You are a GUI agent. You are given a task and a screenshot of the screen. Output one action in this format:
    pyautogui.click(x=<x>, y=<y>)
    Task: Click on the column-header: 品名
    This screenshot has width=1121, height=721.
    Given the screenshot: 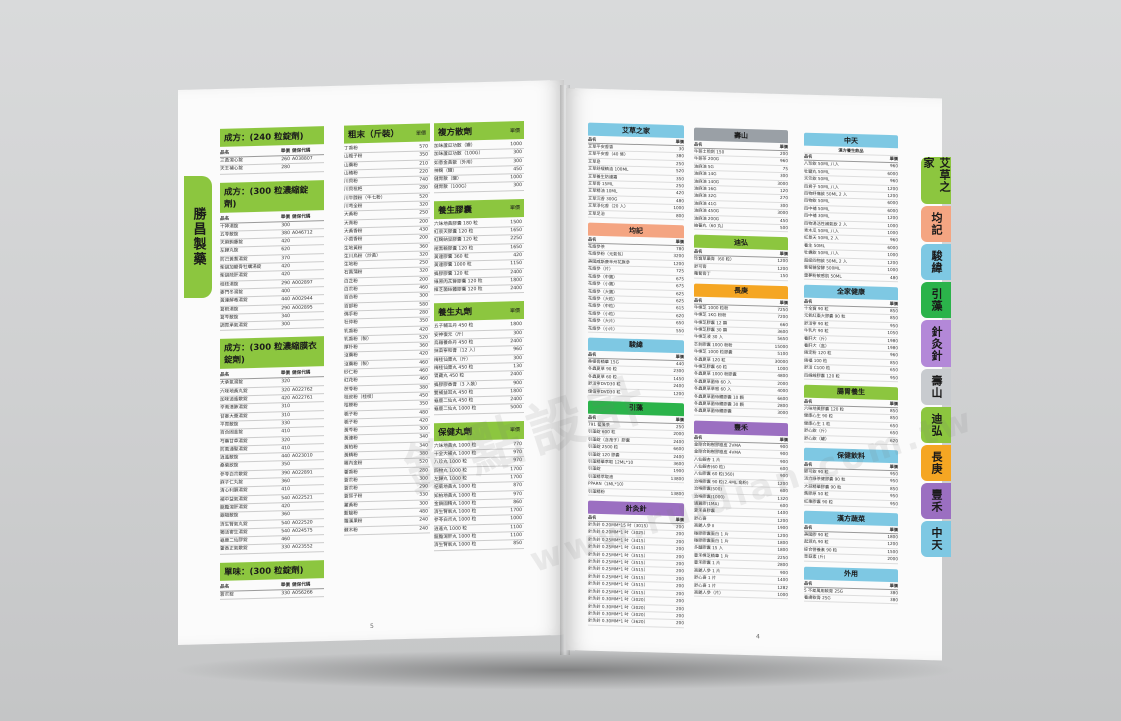 What is the action you would take?
    pyautogui.click(x=225, y=219)
    